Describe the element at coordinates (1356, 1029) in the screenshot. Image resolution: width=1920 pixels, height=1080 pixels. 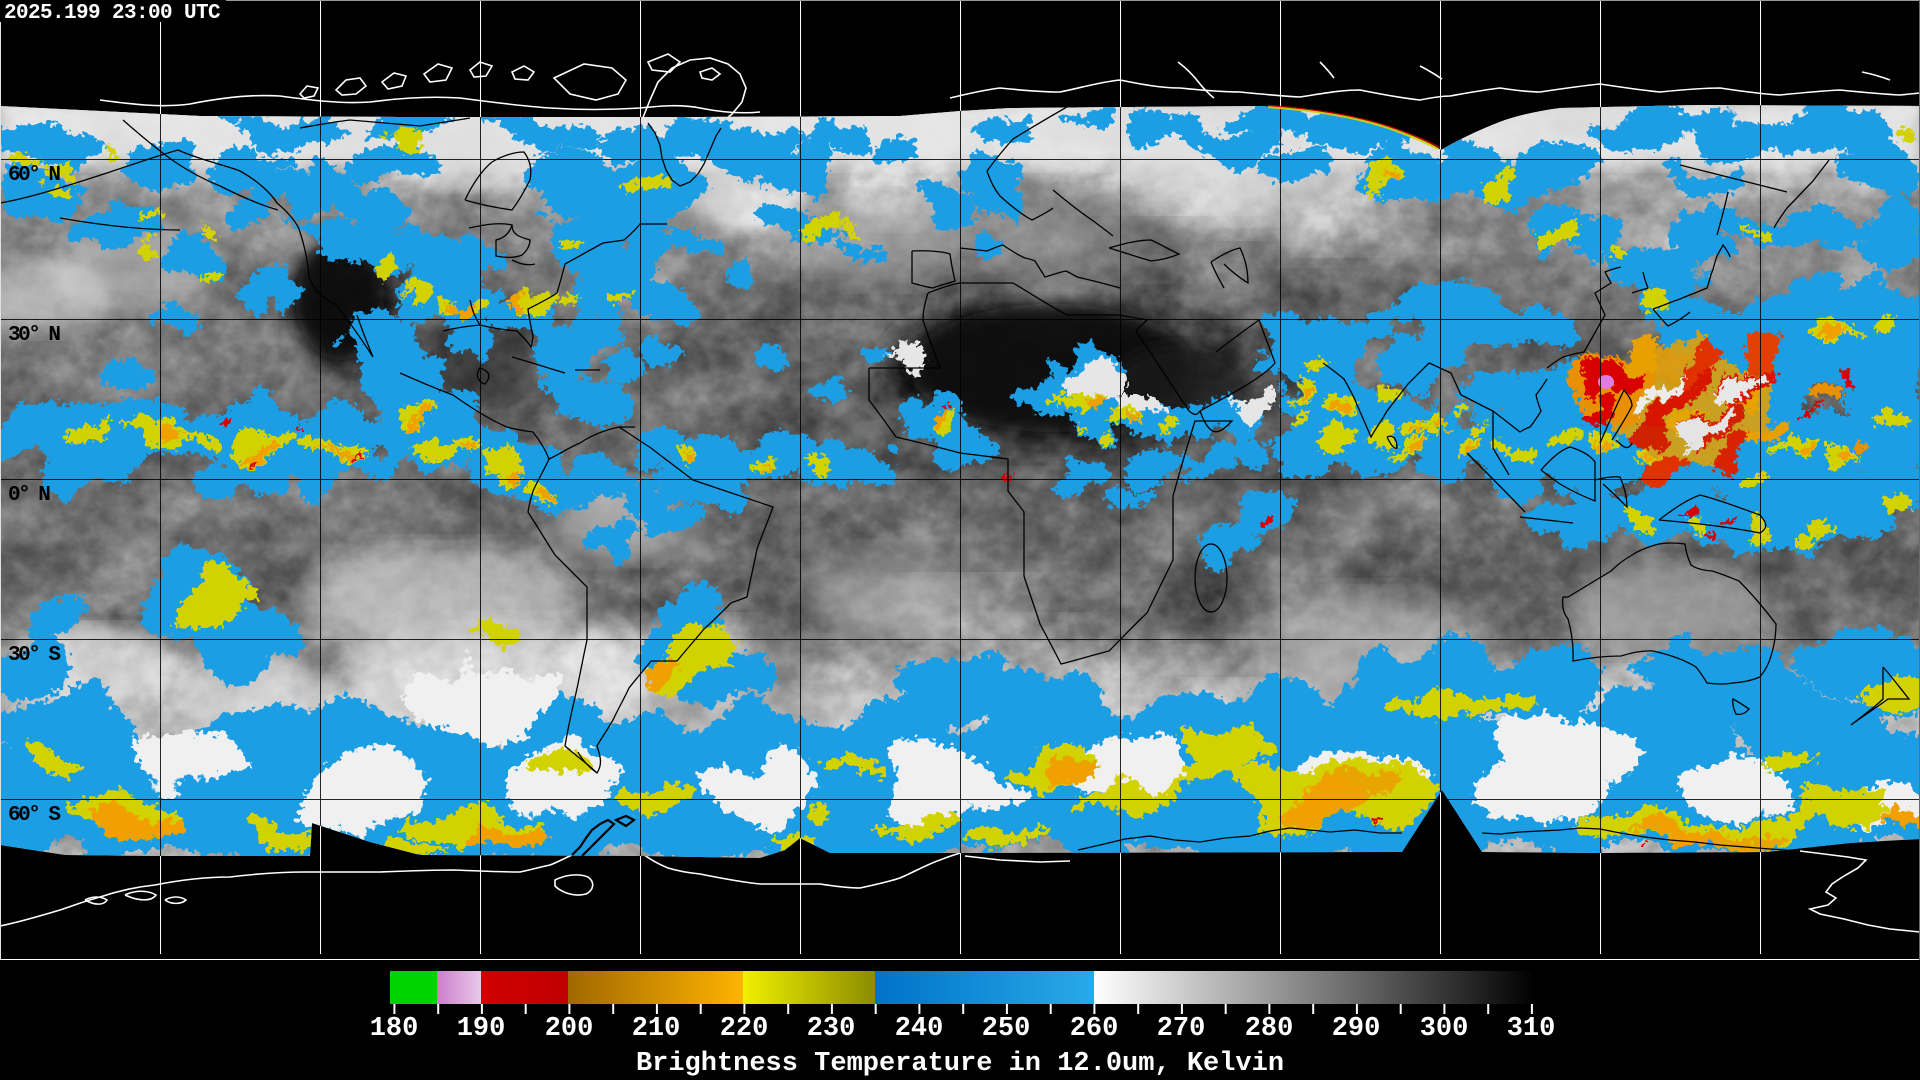
I see `svg-text: 290` at that location.